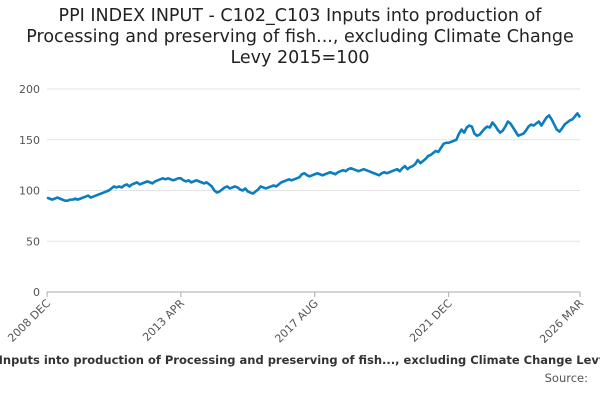  Describe the element at coordinates (561, 321) in the screenshot. I see `x-tick-label: 2026 MAR` at that location.